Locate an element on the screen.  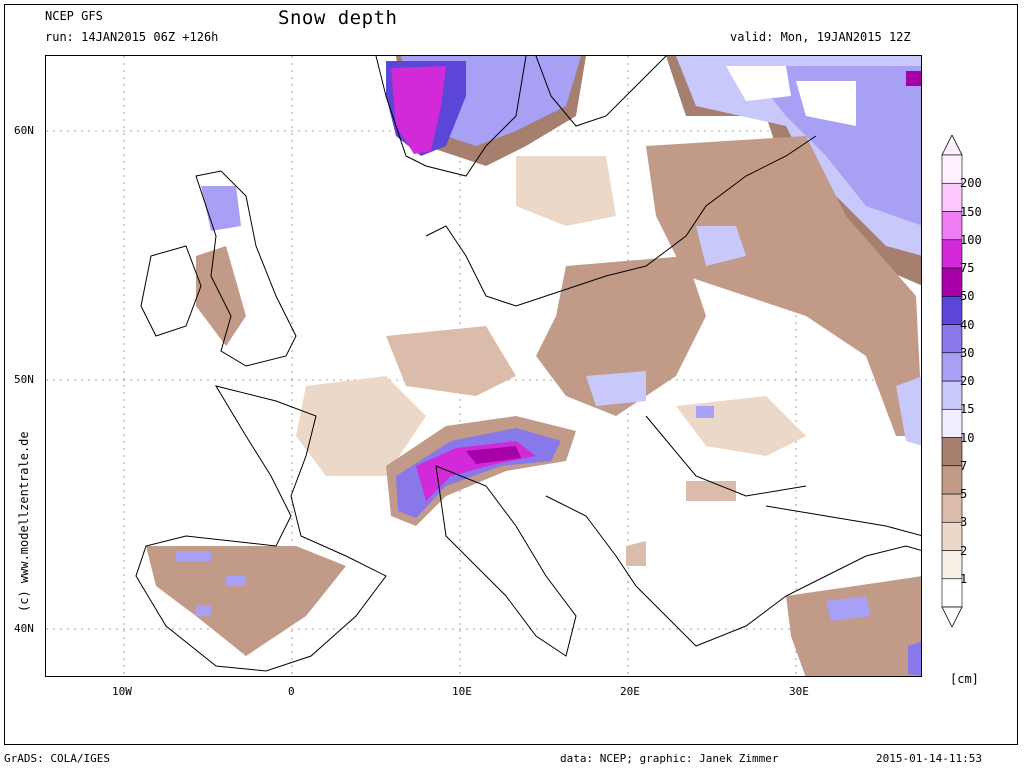
legend-level-label: 2 is located at coordinates (964, 550).